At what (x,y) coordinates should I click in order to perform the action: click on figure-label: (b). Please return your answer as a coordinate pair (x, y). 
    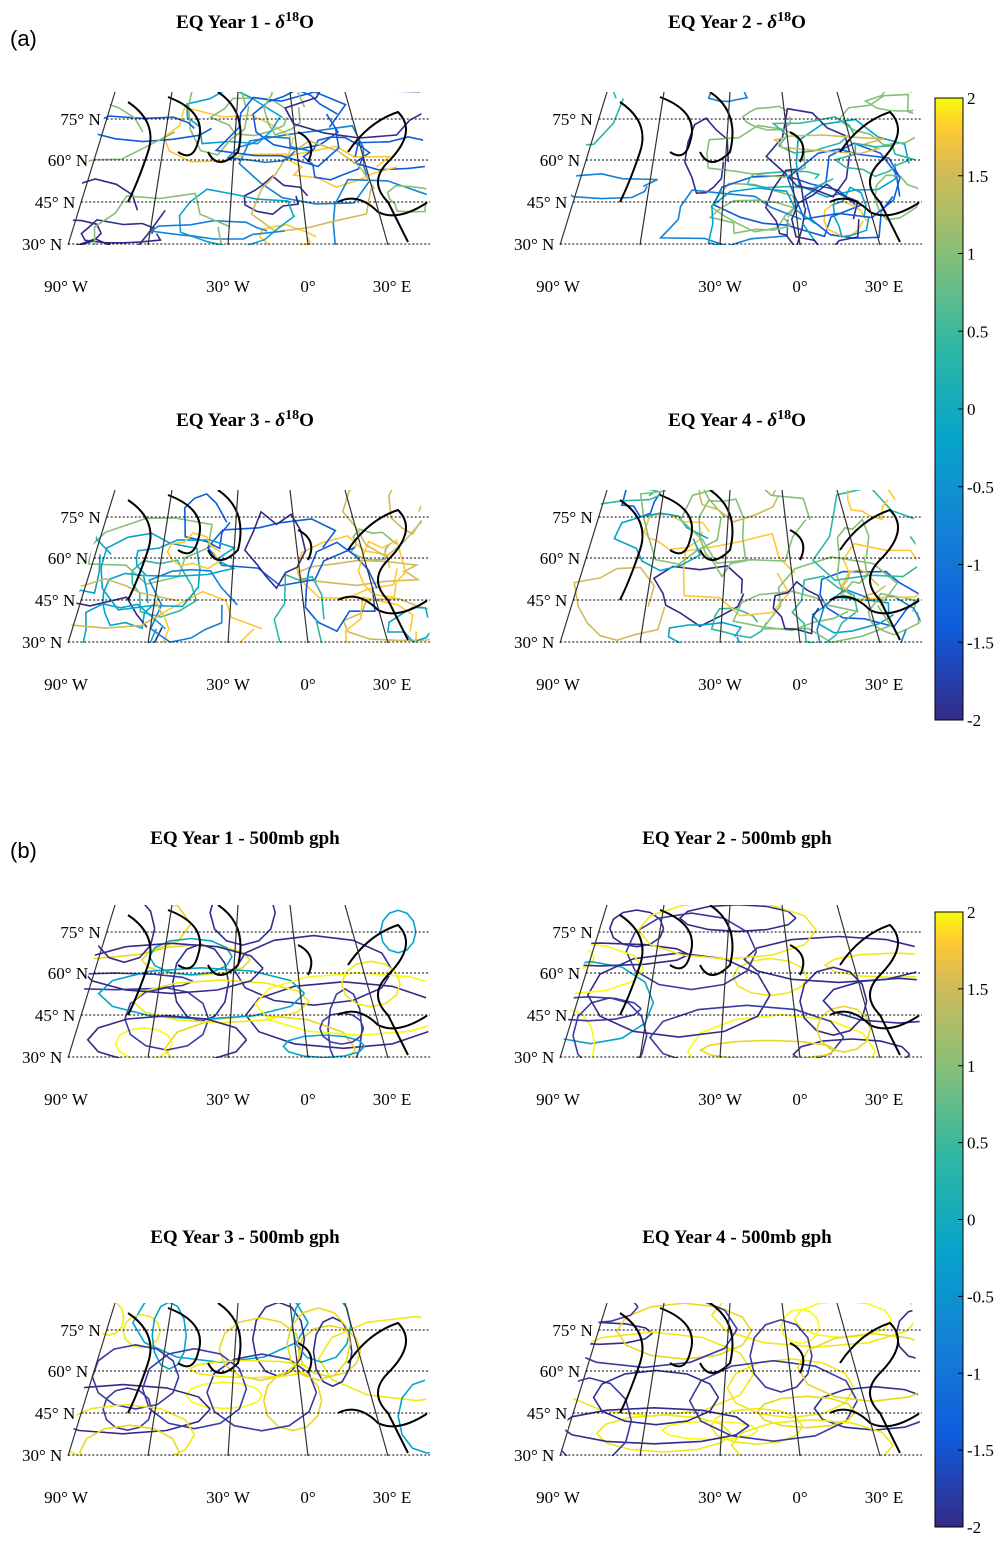
    Looking at the image, I should click on (23, 850).